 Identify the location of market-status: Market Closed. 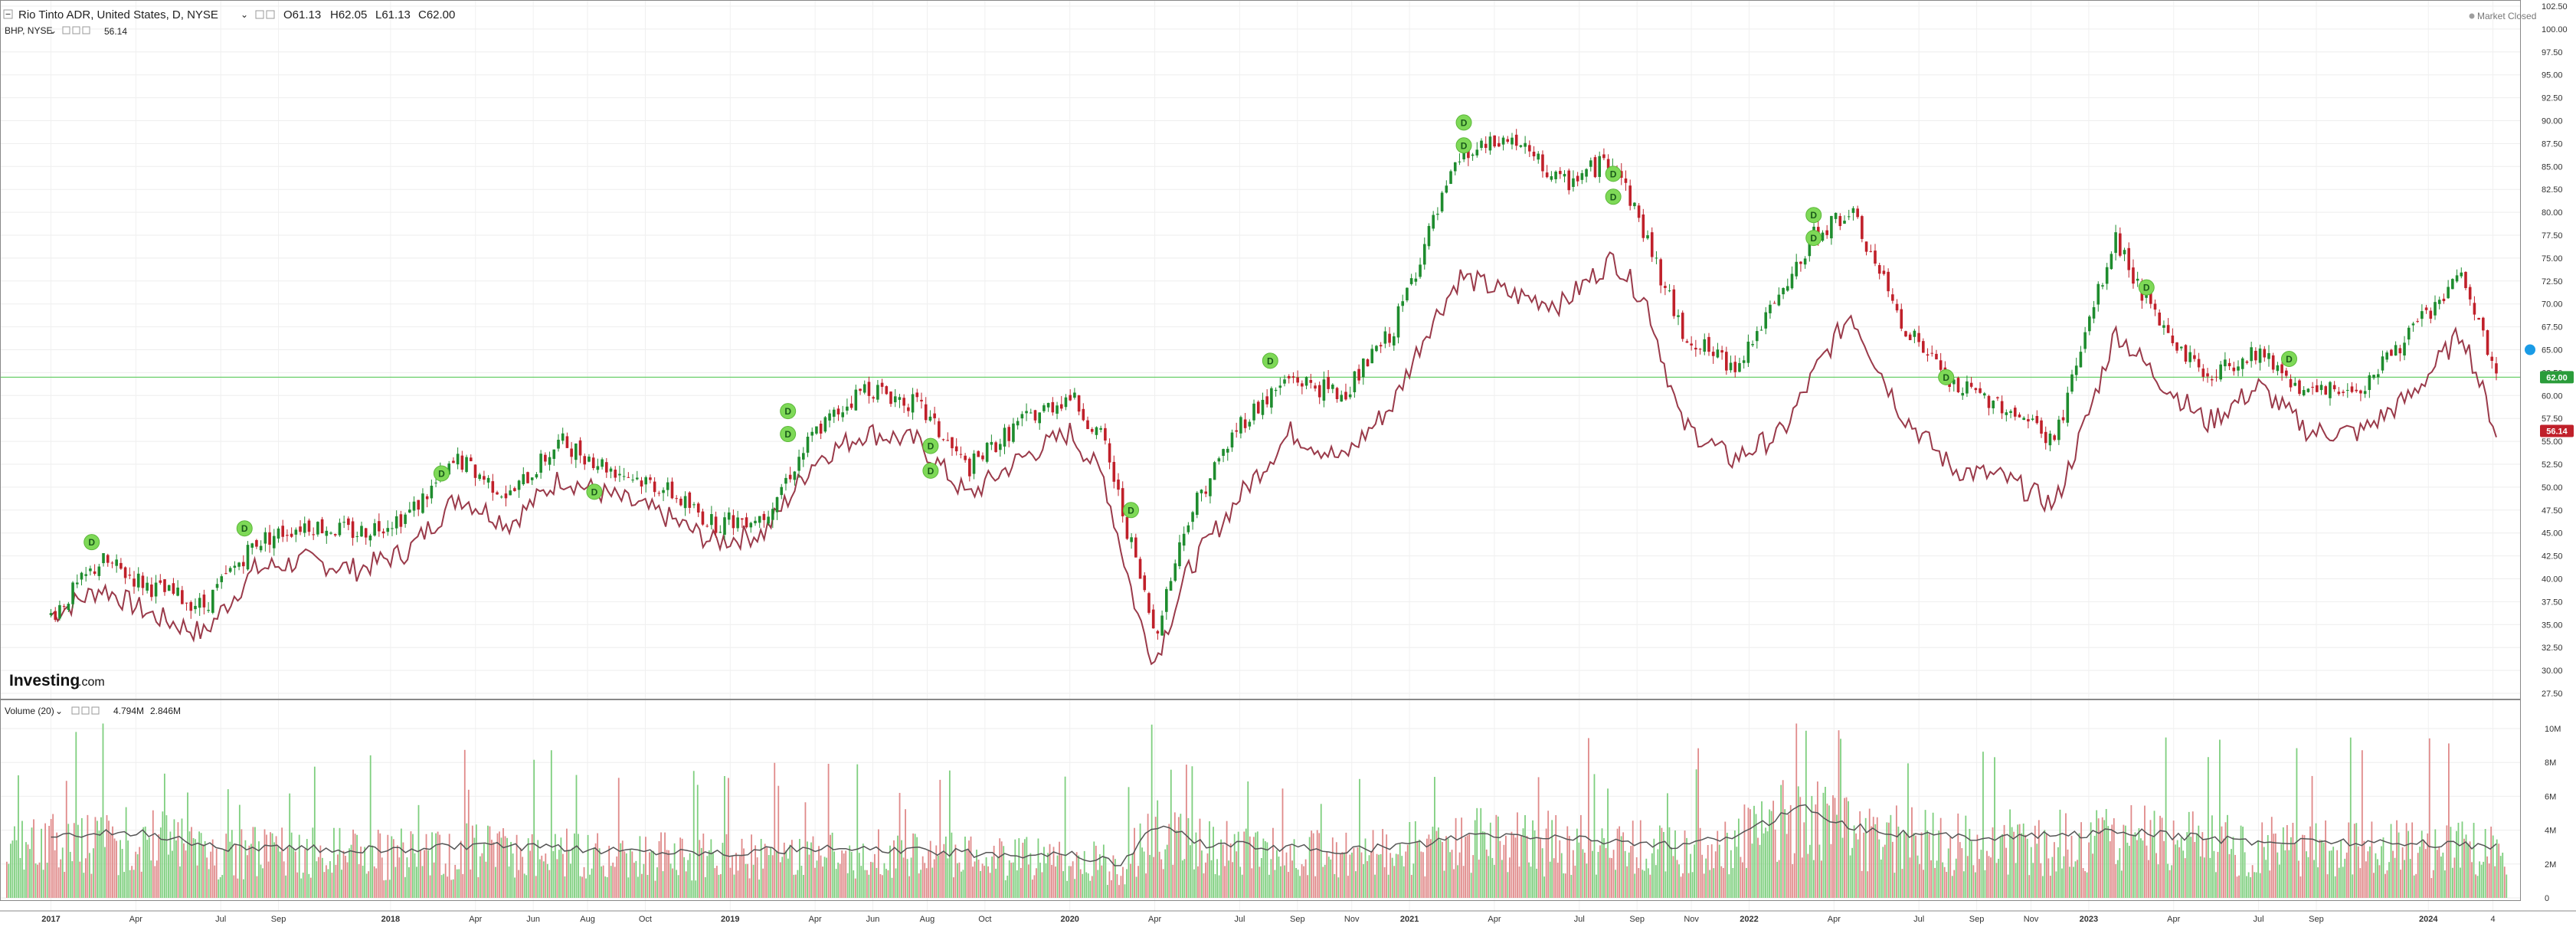
(2502, 16).